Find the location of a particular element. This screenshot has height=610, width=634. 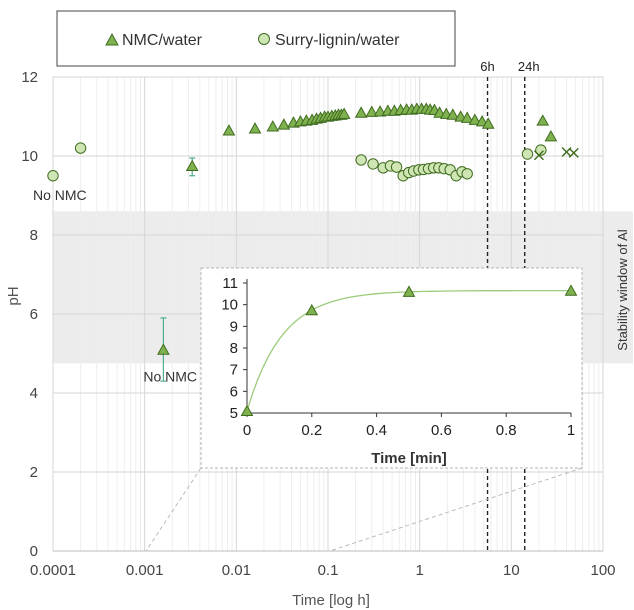

legend: NMC/water Surry-lignin/water is located at coordinates (256, 38).